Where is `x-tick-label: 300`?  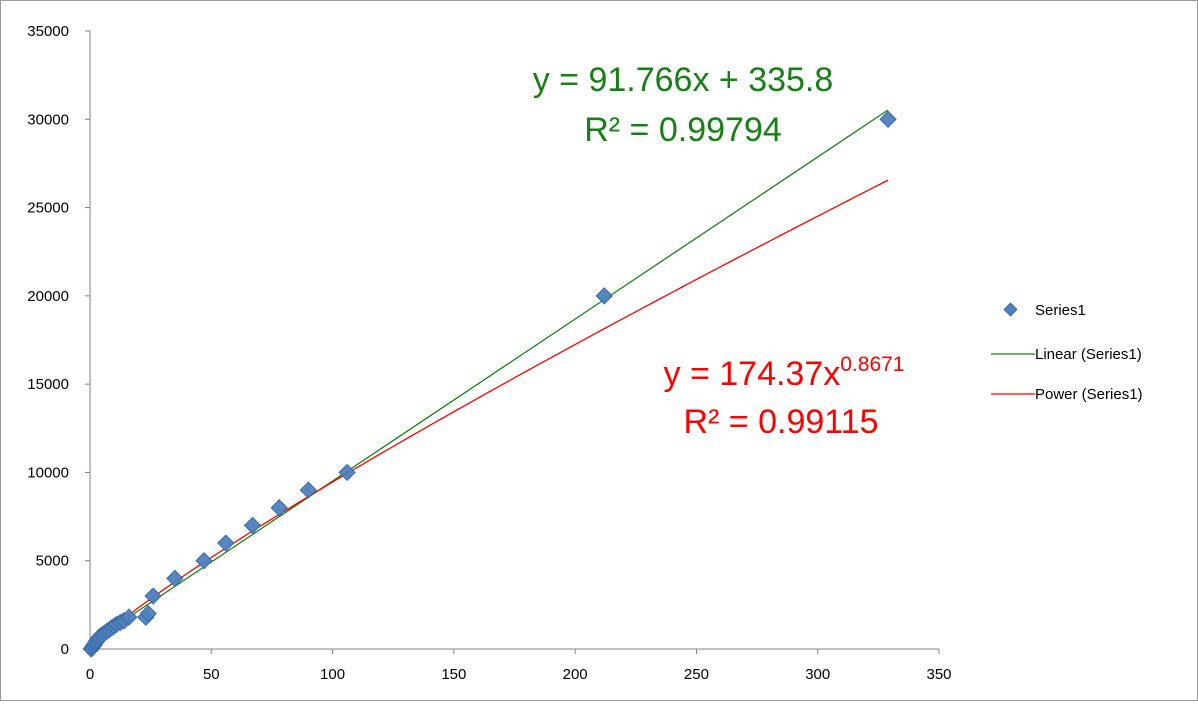 x-tick-label: 300 is located at coordinates (817, 674).